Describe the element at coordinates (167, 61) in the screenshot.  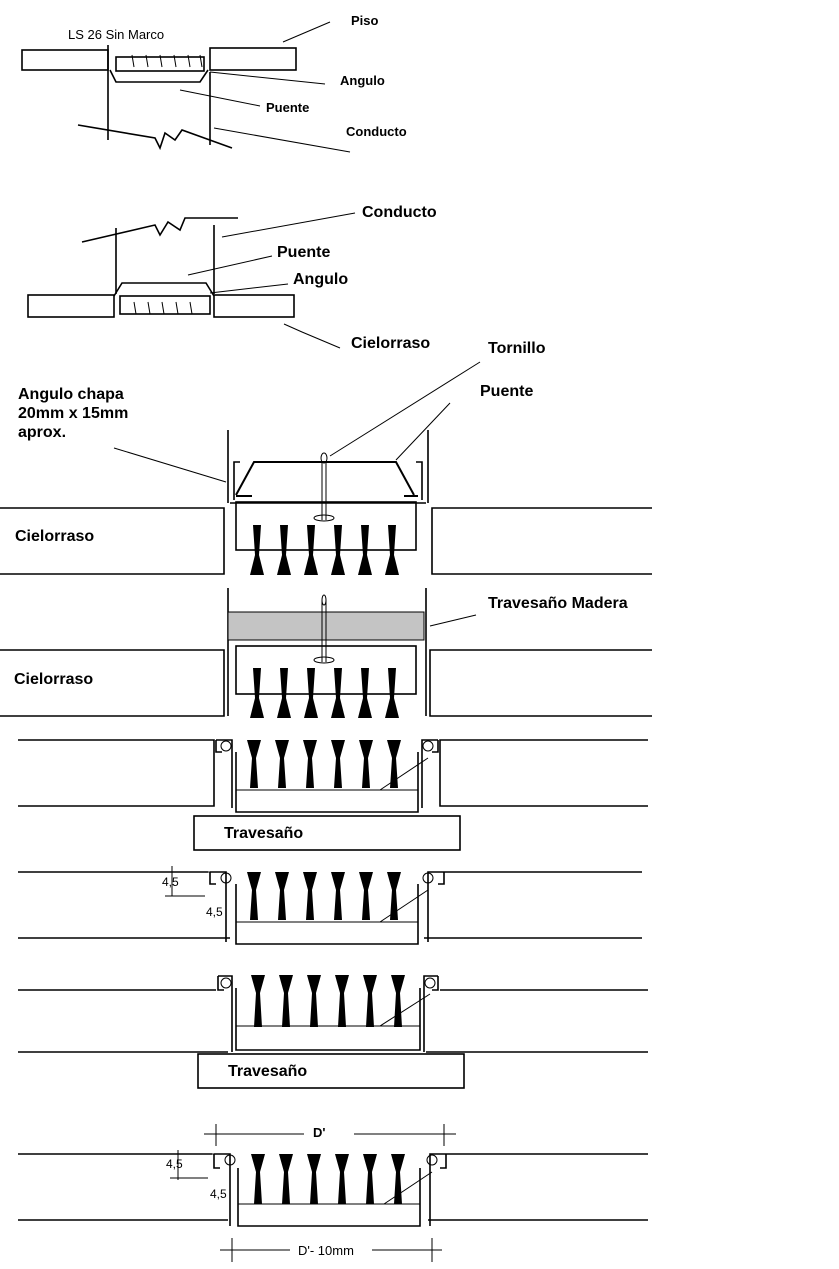
I see `floor-blades` at that location.